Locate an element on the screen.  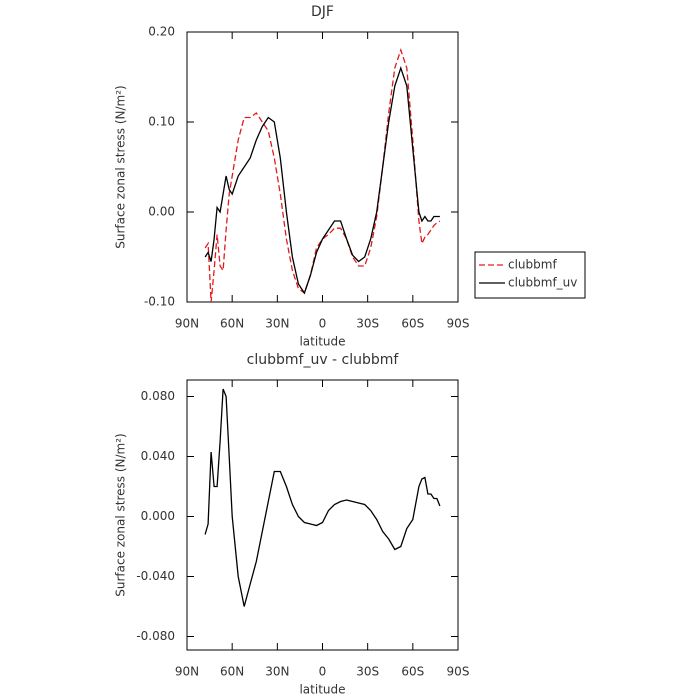
y-tick-label: 0.080 is located at coordinates (158, 396).